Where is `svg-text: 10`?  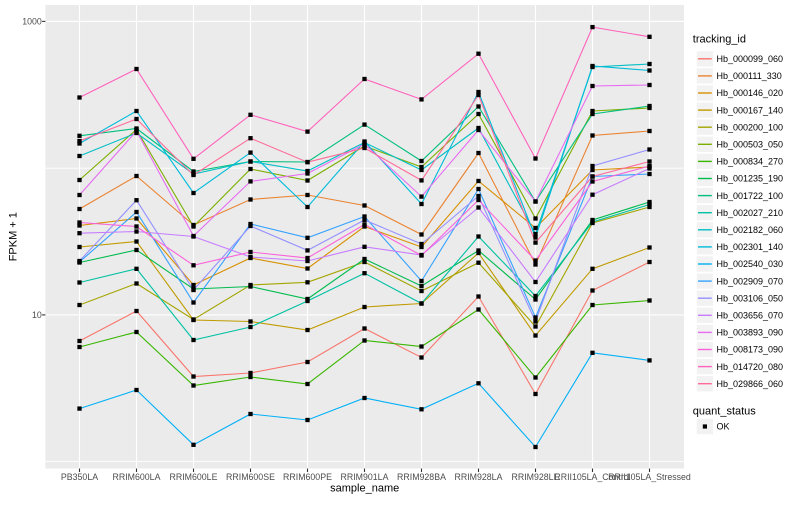 svg-text: 10 is located at coordinates (37, 315).